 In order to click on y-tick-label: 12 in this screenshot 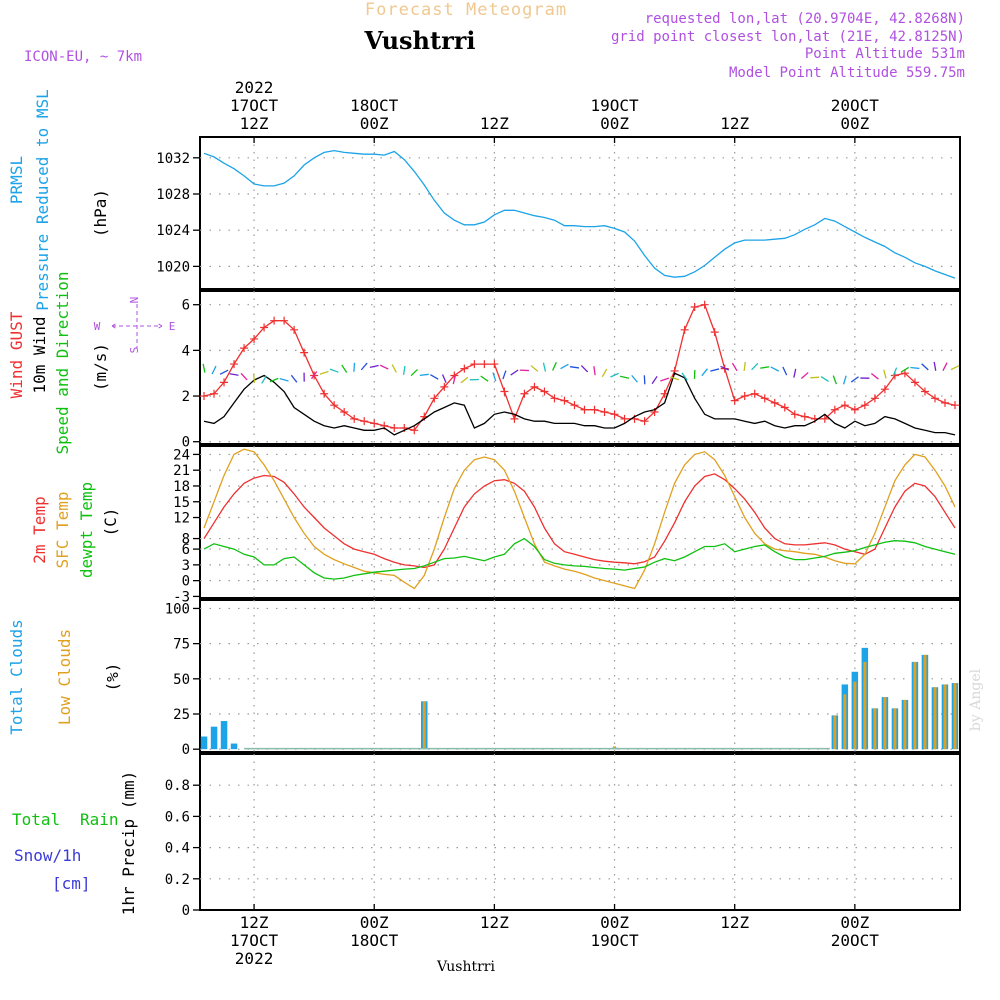, I will do `click(181, 519)`.